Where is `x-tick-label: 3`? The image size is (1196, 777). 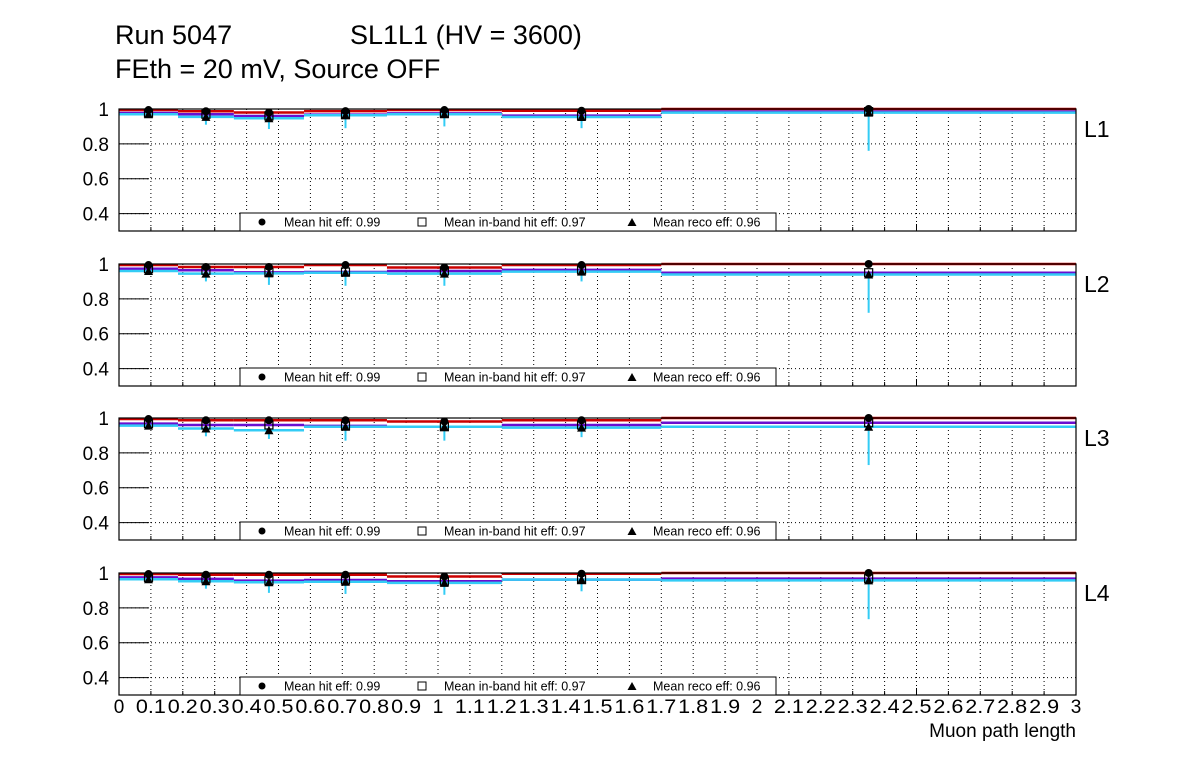
x-tick-label: 3 is located at coordinates (1076, 707).